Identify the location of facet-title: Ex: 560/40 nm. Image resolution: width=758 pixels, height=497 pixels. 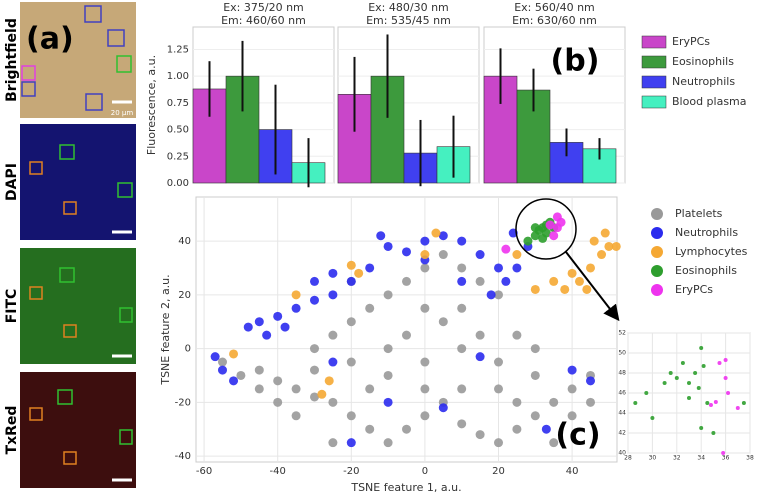
(554, 7).